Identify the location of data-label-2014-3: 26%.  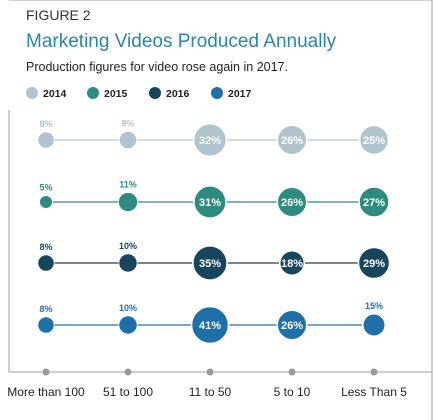
(292, 141).